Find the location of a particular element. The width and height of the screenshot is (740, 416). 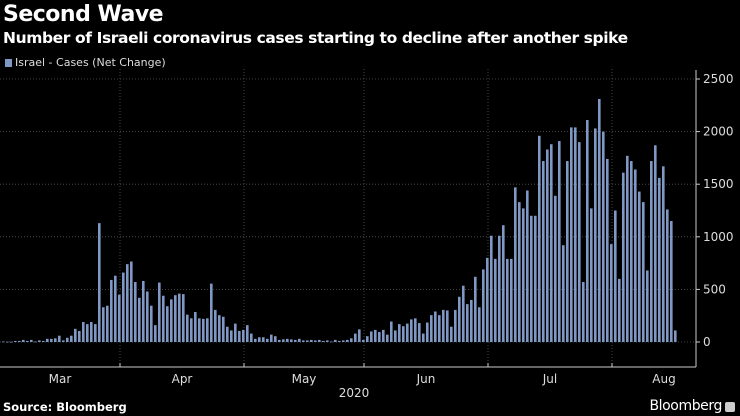

x-axis-year-label: 2020 is located at coordinates (354, 393).